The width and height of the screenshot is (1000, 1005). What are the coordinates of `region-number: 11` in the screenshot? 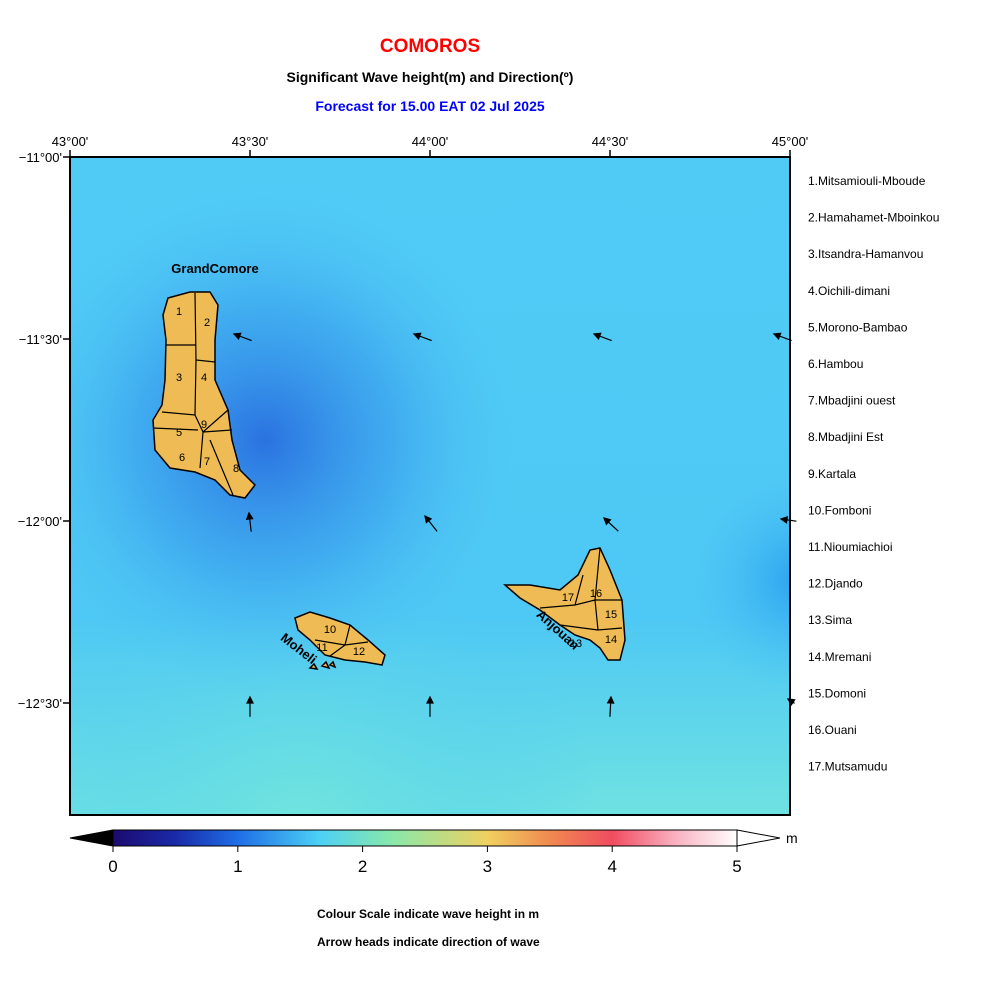 It's located at (321, 648).